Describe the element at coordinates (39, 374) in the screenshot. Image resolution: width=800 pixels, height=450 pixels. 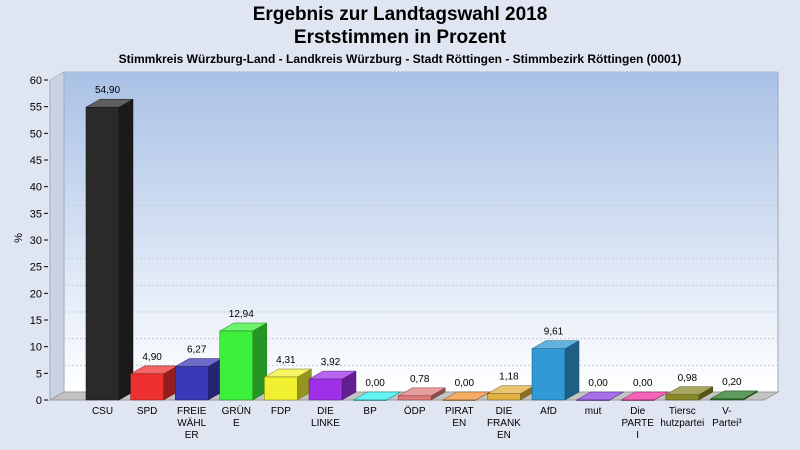
I see `y-tick-label: 5` at that location.